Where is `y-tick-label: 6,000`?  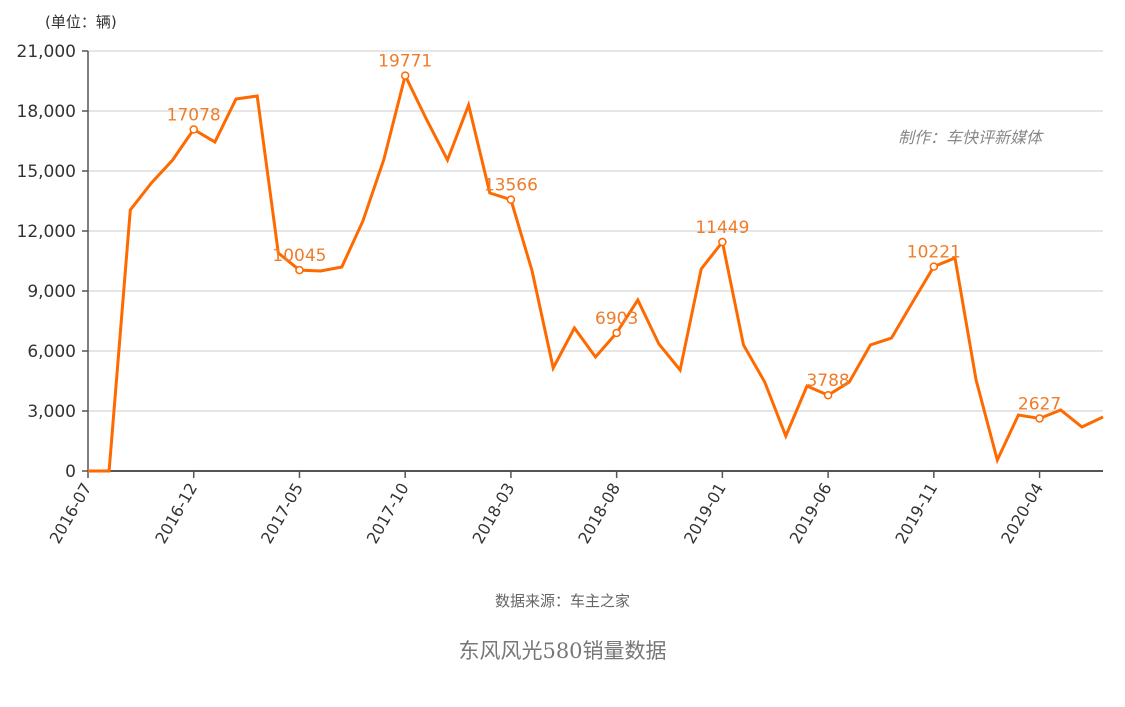
y-tick-label: 6,000 is located at coordinates (51, 352).